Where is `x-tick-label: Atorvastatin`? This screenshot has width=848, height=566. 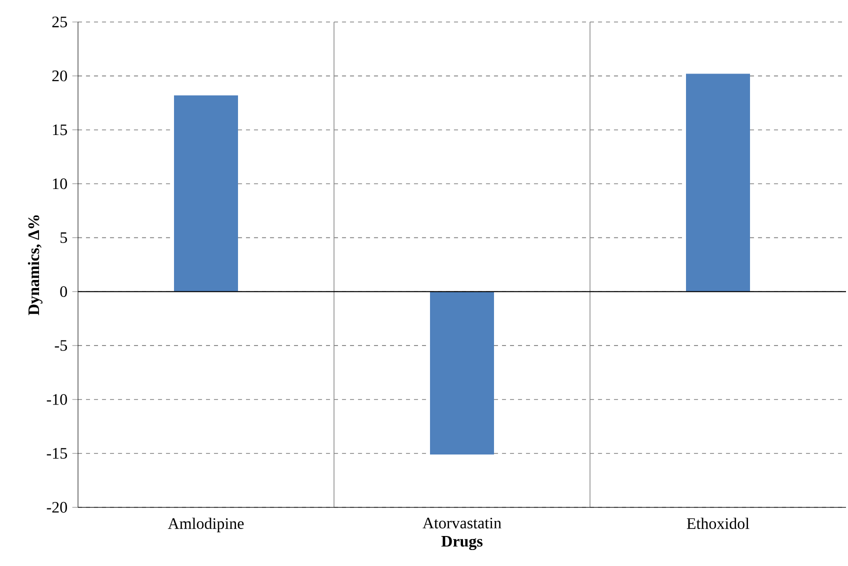 x-tick-label: Atorvastatin is located at coordinates (462, 523).